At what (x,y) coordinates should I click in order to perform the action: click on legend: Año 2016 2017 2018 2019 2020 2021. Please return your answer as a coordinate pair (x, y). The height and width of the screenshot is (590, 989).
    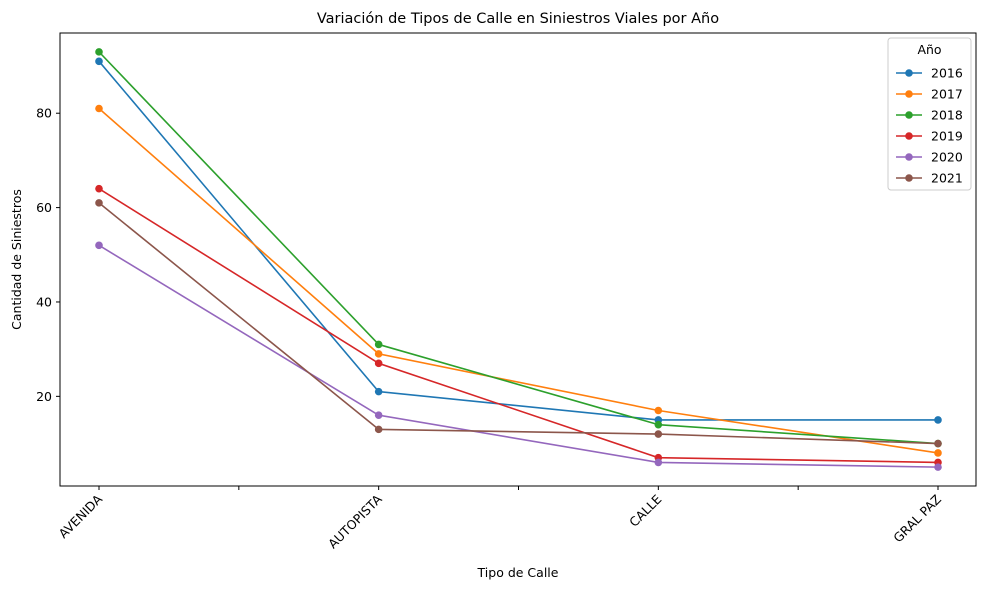
    Looking at the image, I should click on (929, 114).